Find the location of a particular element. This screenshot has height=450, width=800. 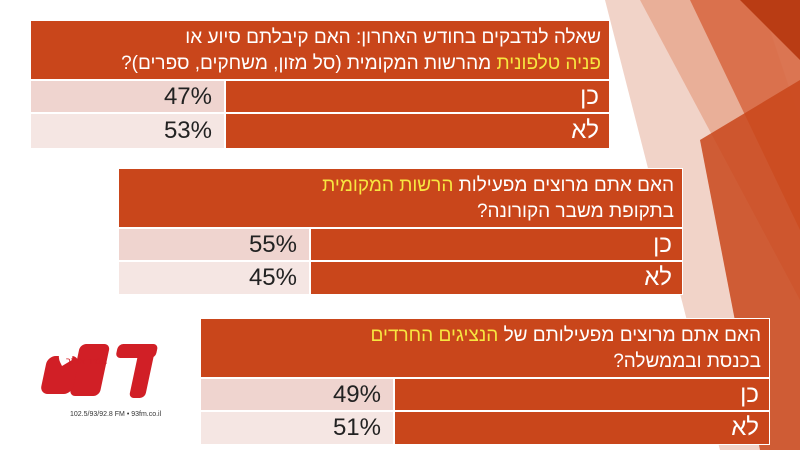

kol-chai-logo: תמיד אותך 102.5/93/92.8 FM • 93fm.co.il is located at coordinates (101, 381).